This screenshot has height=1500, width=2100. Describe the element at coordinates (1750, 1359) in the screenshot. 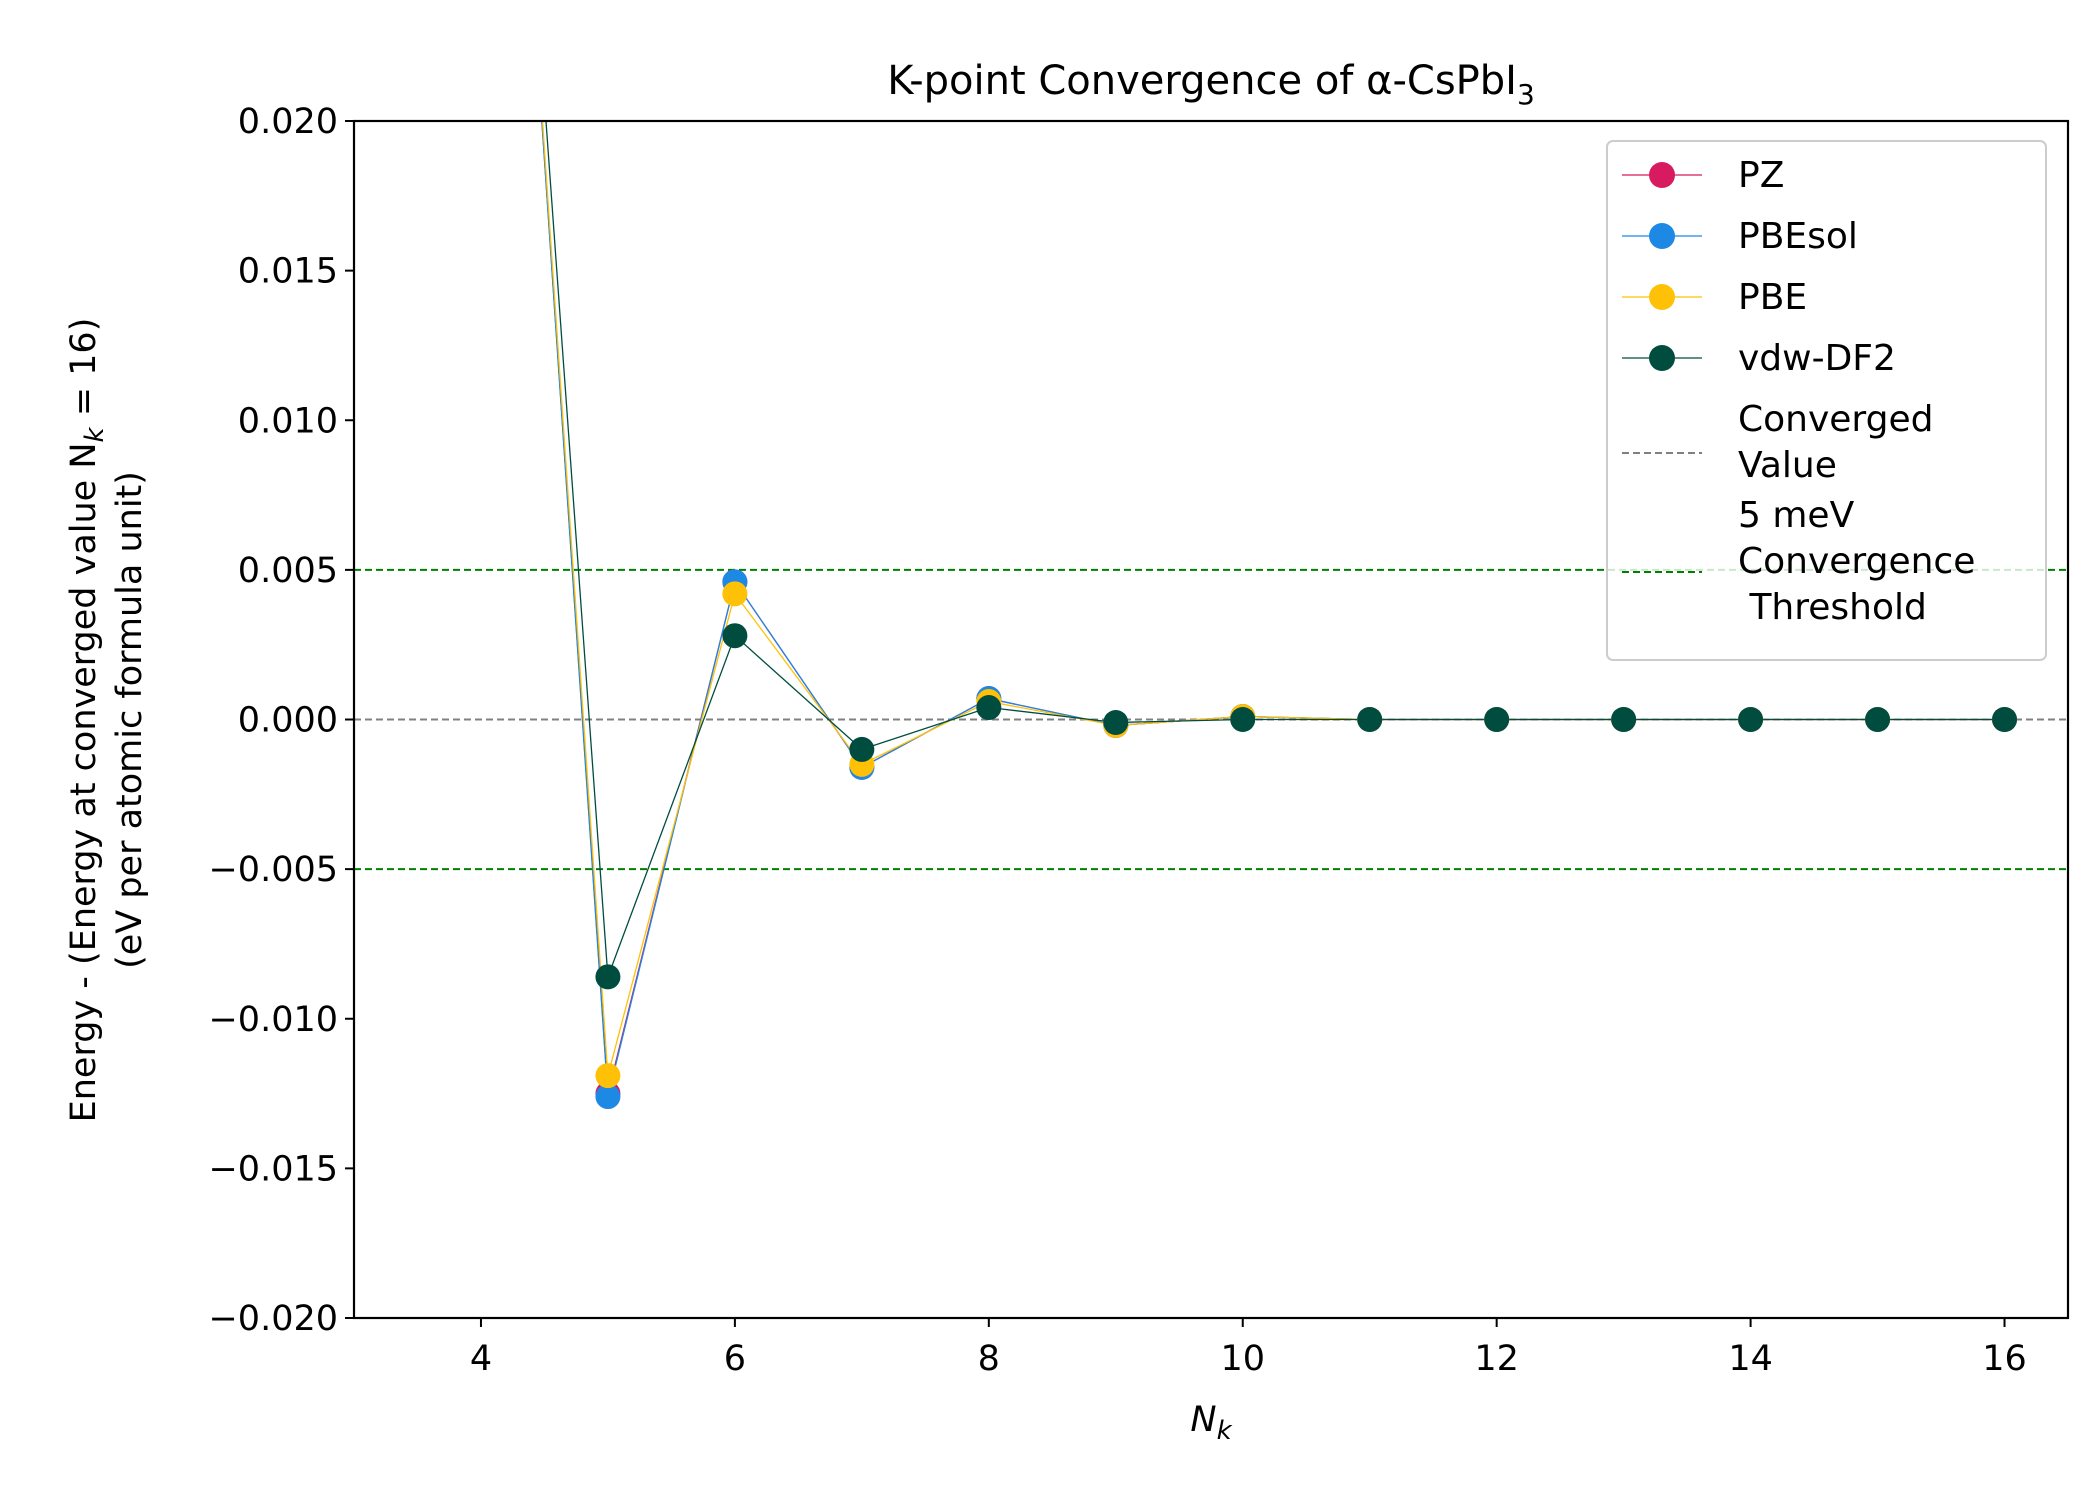

I see `x-tick-label: 14` at that location.